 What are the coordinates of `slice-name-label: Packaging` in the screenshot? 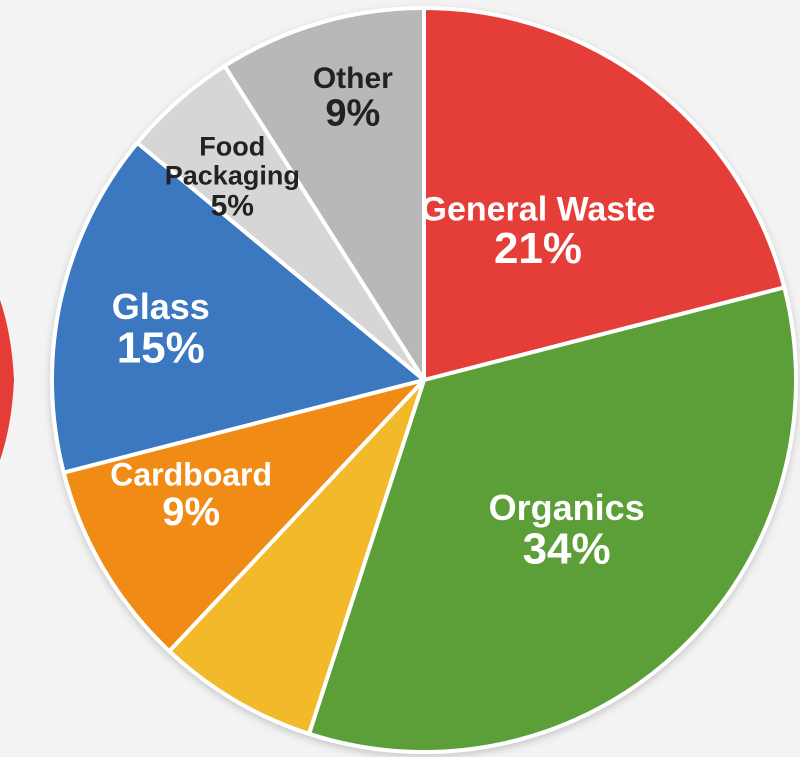 It's located at (232, 175).